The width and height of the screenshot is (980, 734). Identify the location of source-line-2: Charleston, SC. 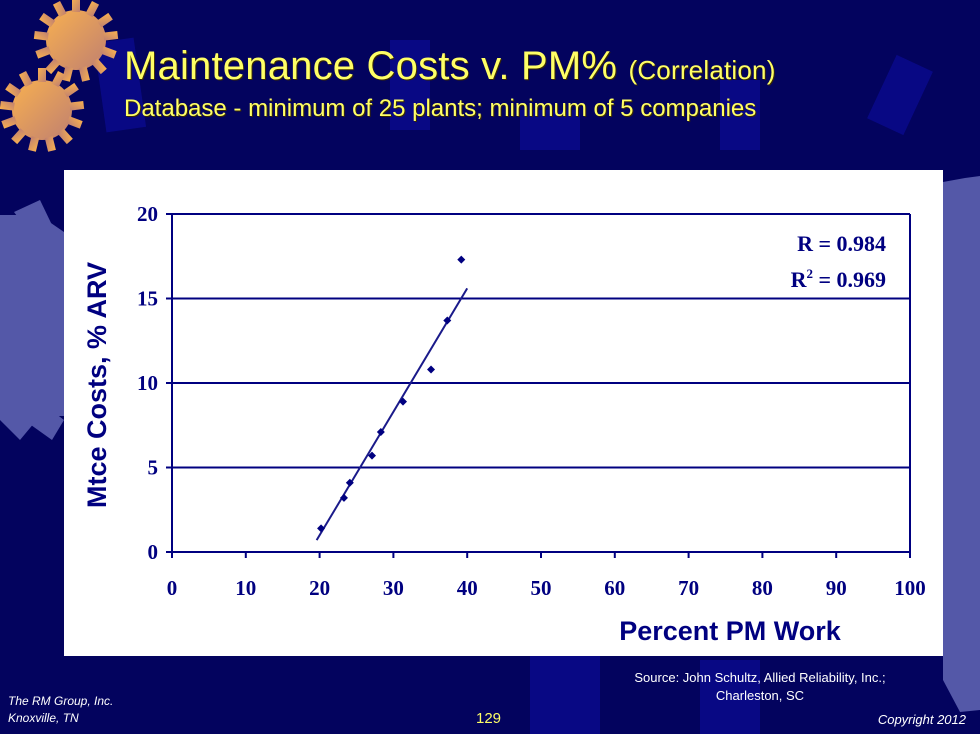
(760, 695).